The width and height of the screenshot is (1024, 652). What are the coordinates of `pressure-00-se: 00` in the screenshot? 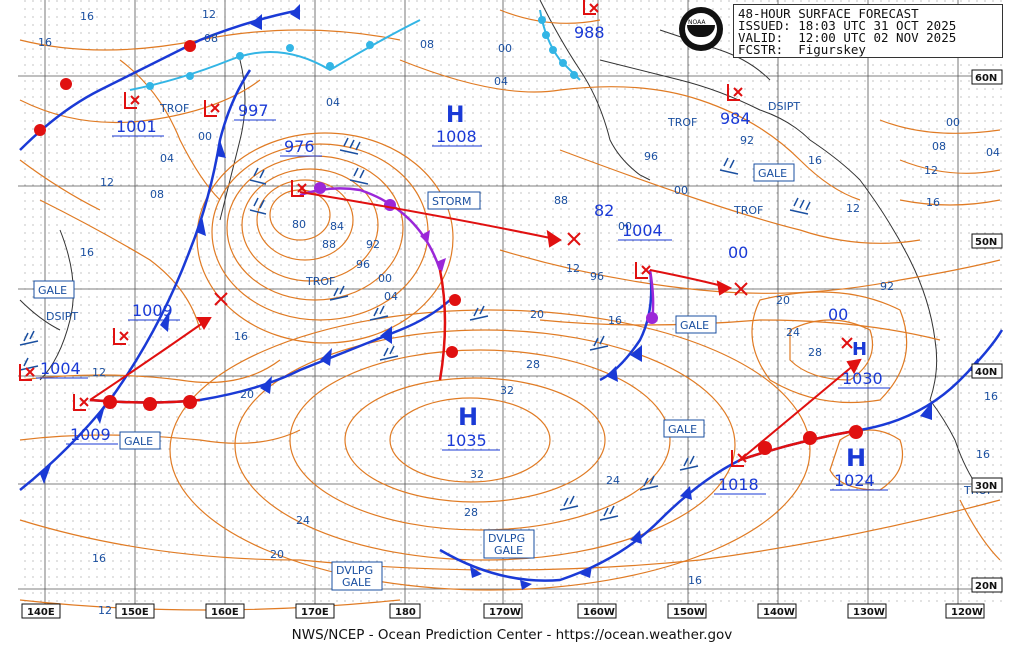 It's located at (838, 314).